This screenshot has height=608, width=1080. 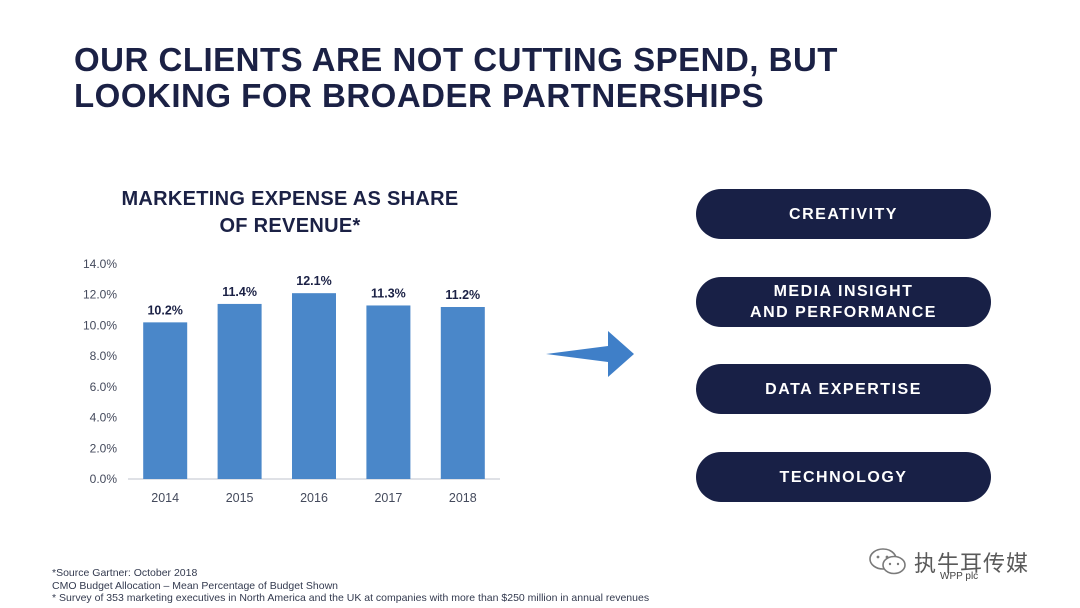 I want to click on y-tick-label: 6.0%, so click(x=104, y=387).